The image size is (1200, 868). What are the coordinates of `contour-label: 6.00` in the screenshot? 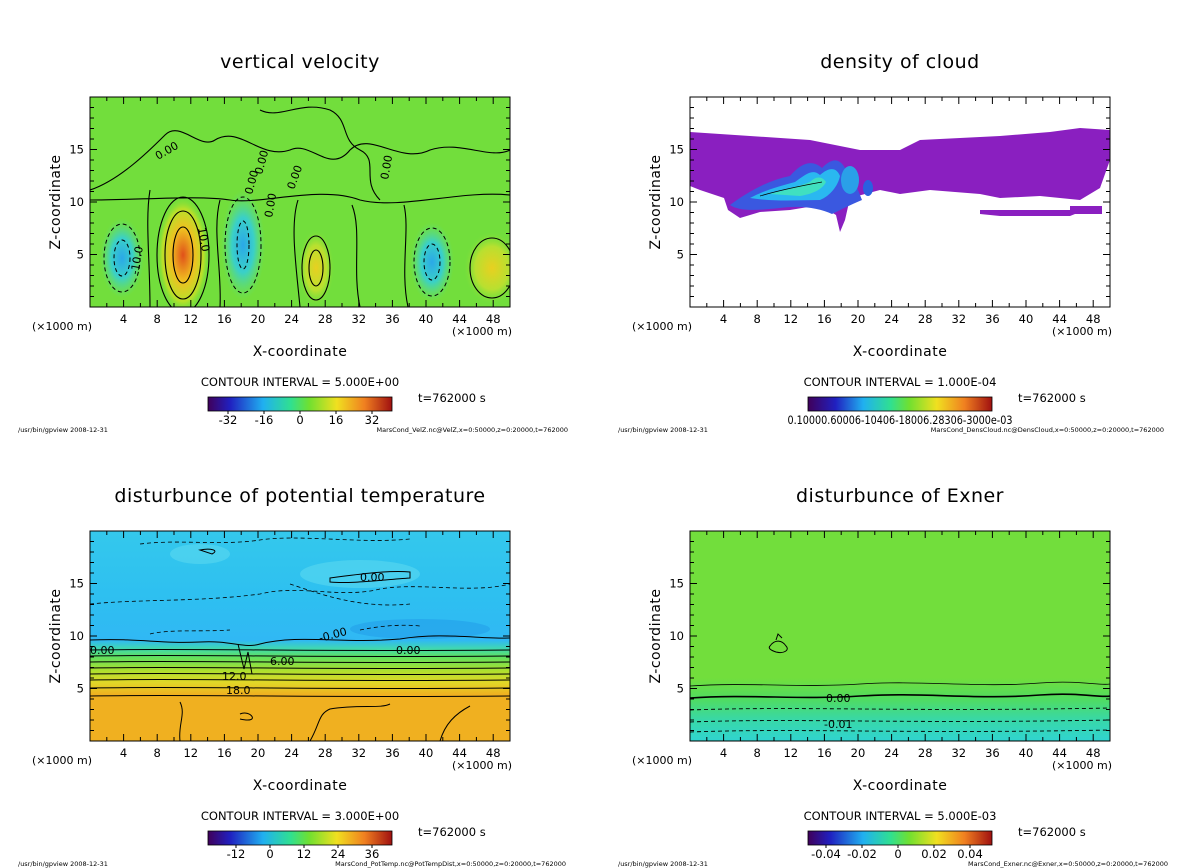 It's located at (282, 661).